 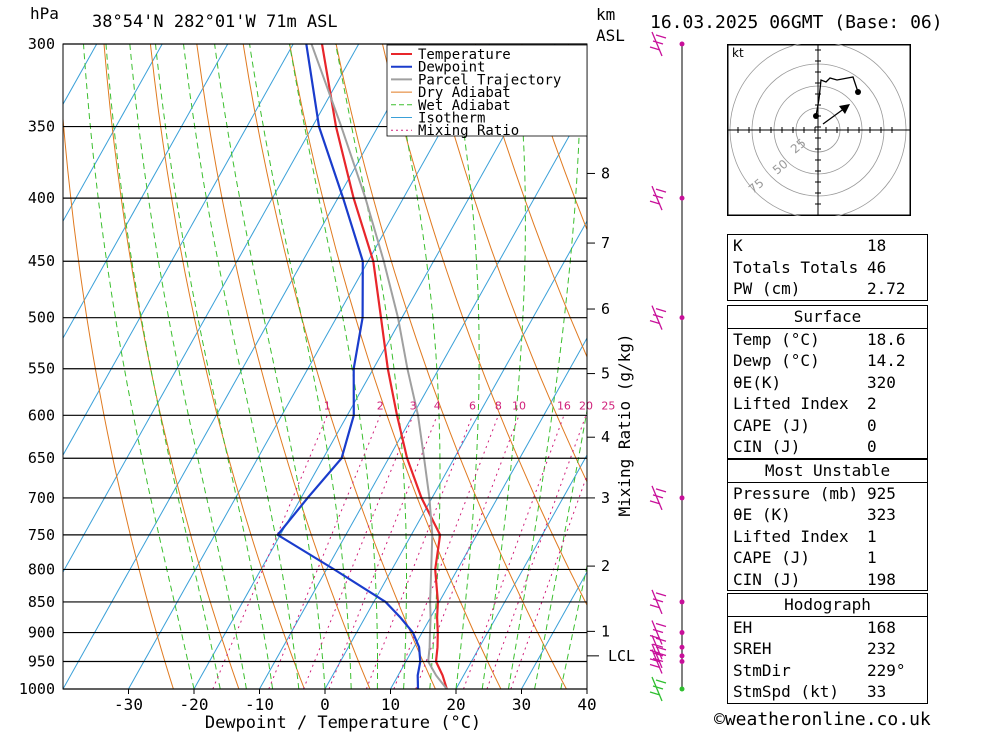 I want to click on pressure-tick-label: 700, so click(x=41, y=498).